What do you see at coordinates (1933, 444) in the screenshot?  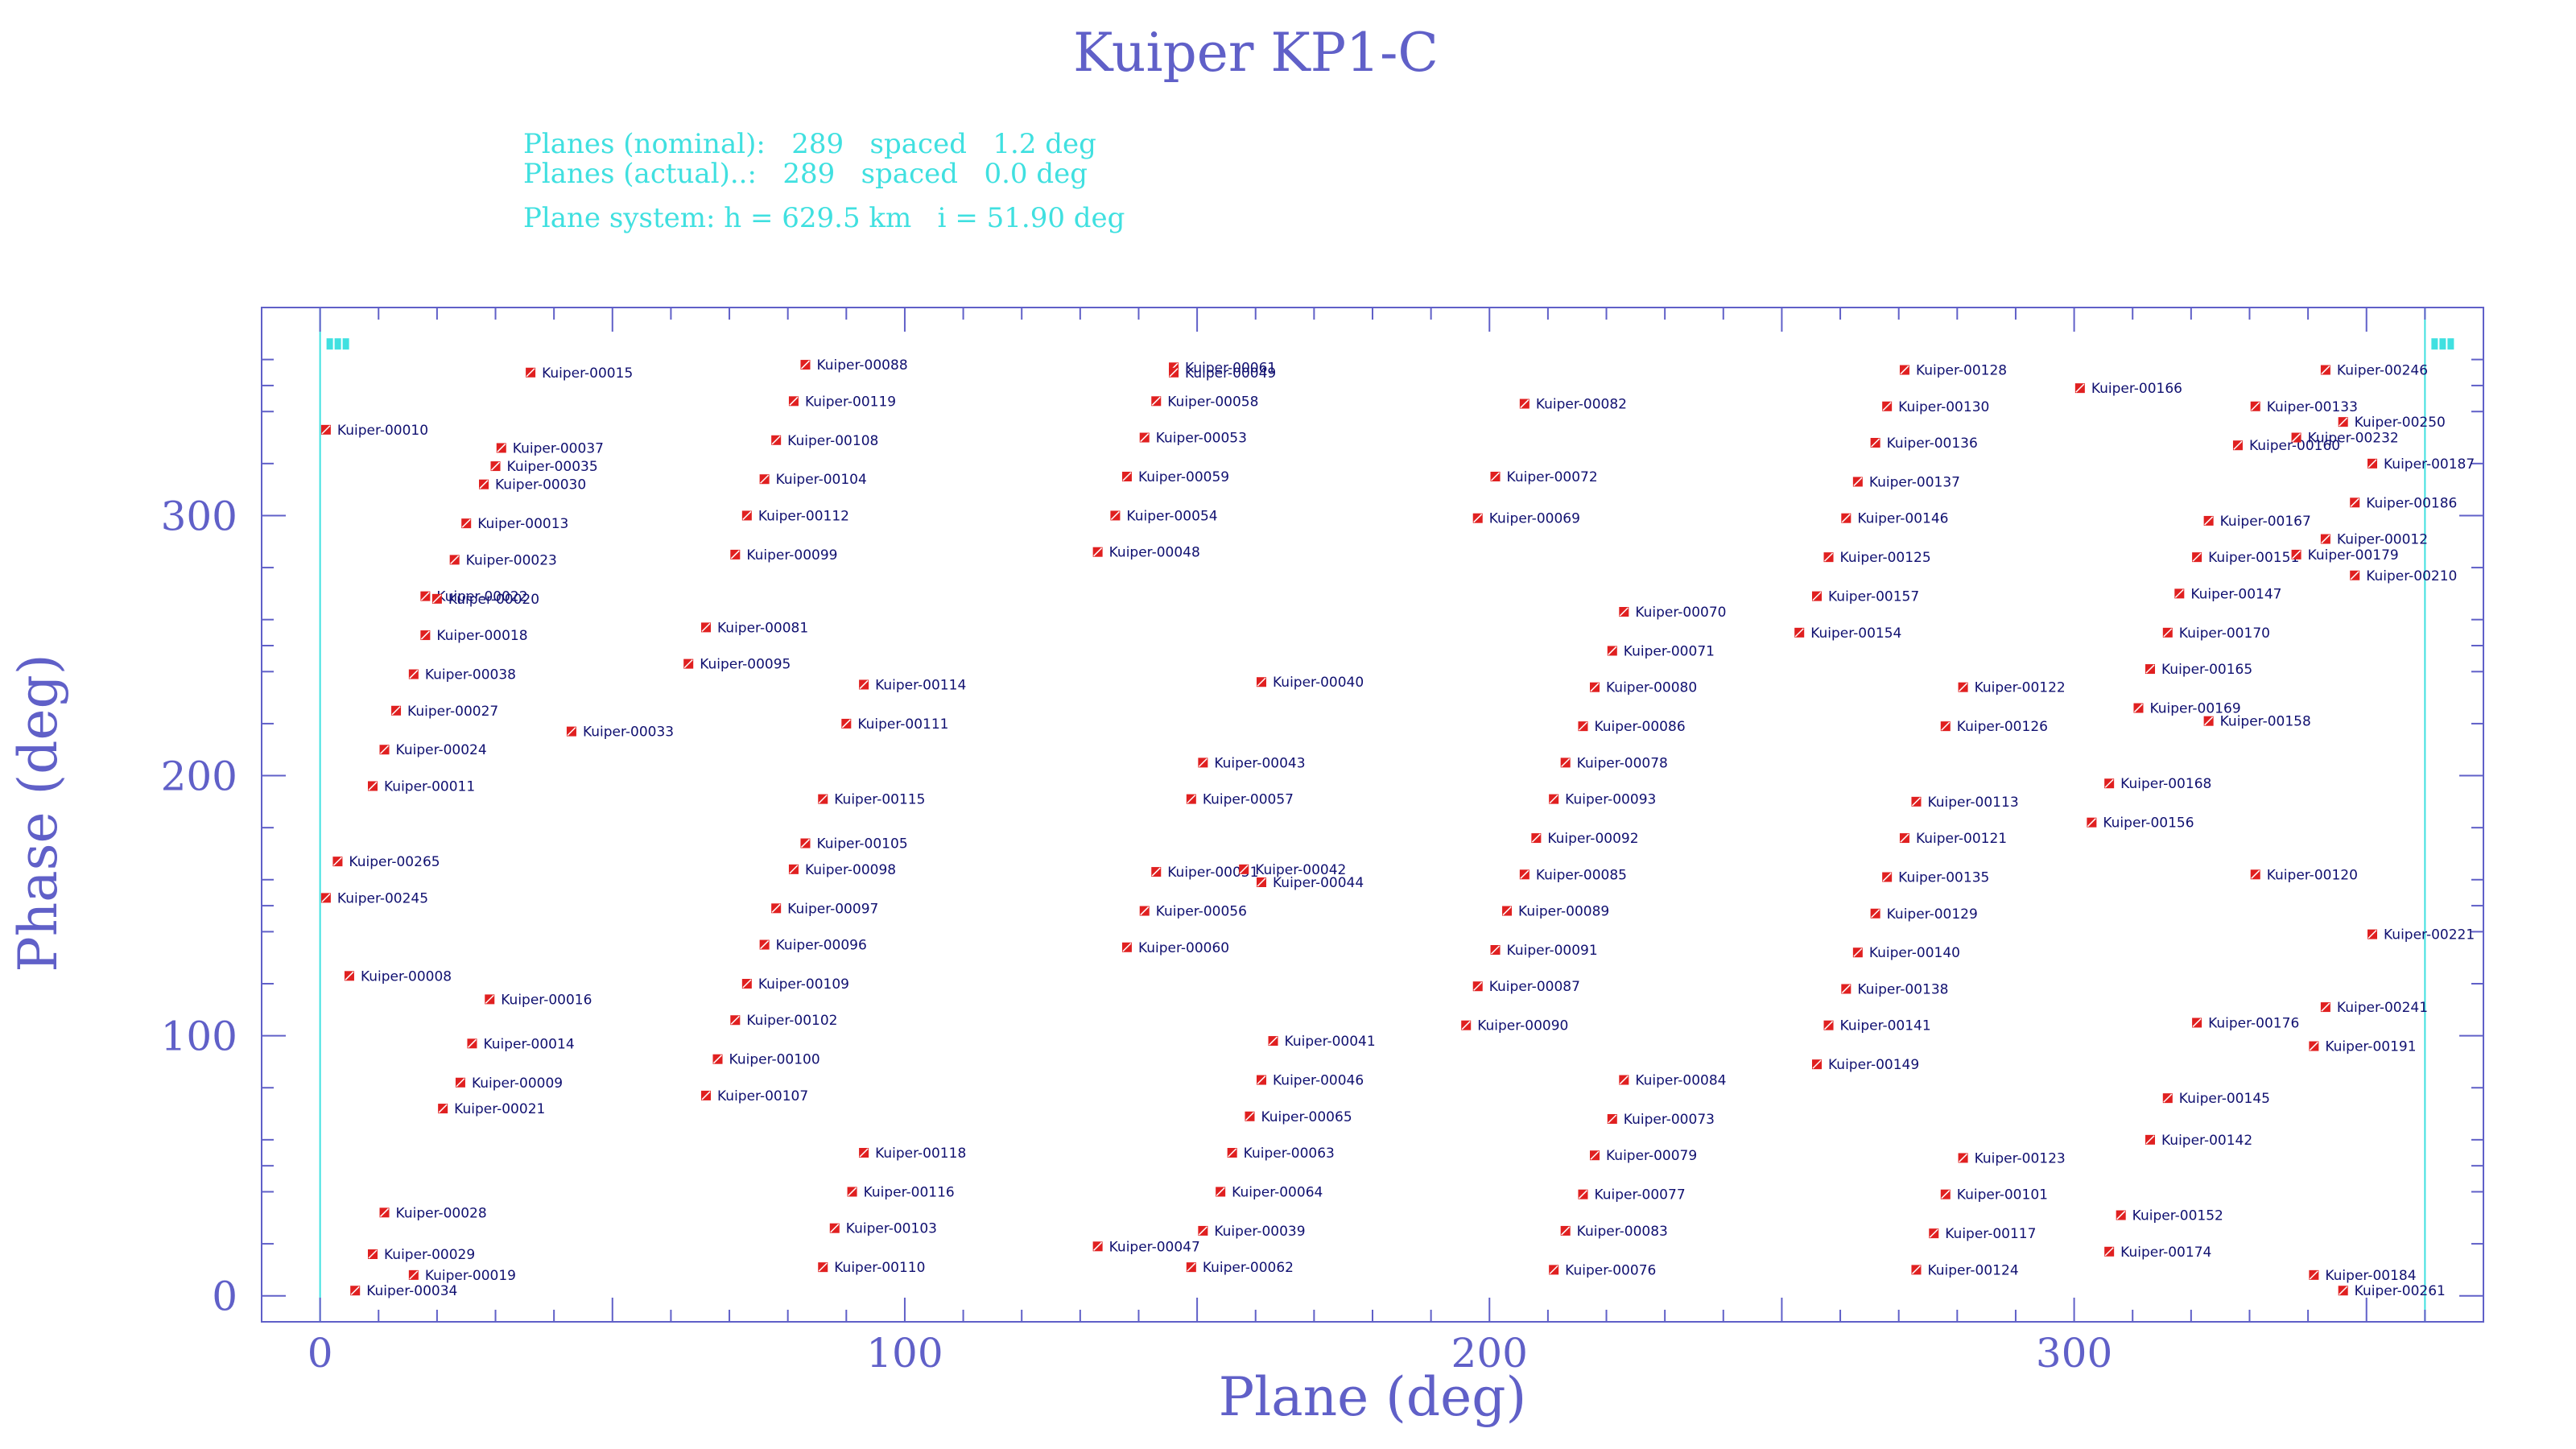 I see `satellite-label: Kuiper-00136` at bounding box center [1933, 444].